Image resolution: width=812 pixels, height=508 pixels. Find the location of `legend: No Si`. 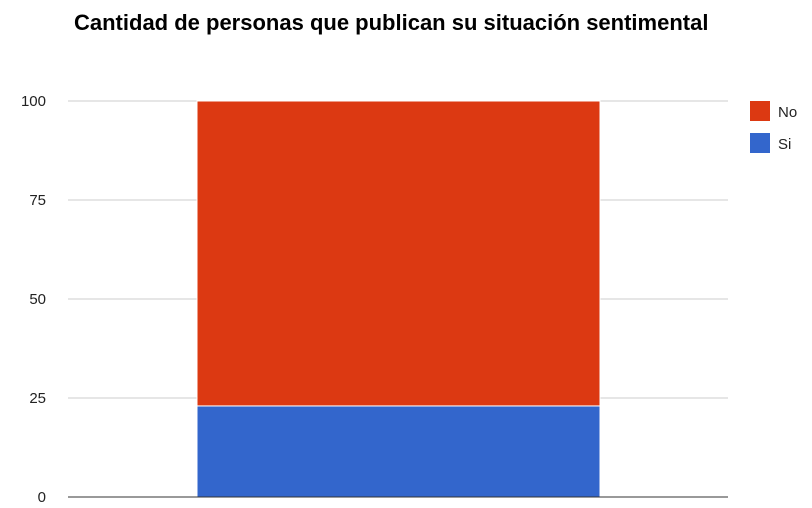

legend: No Si is located at coordinates (773, 127).